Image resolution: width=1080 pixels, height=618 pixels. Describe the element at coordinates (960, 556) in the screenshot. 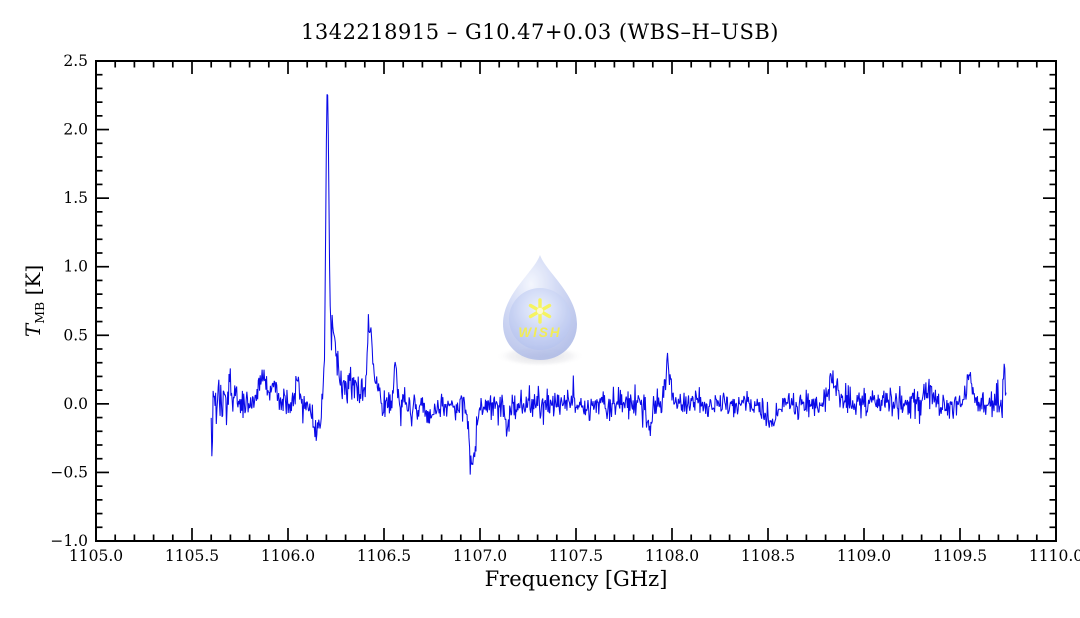

I see `x-tick-label: 1109.5` at that location.